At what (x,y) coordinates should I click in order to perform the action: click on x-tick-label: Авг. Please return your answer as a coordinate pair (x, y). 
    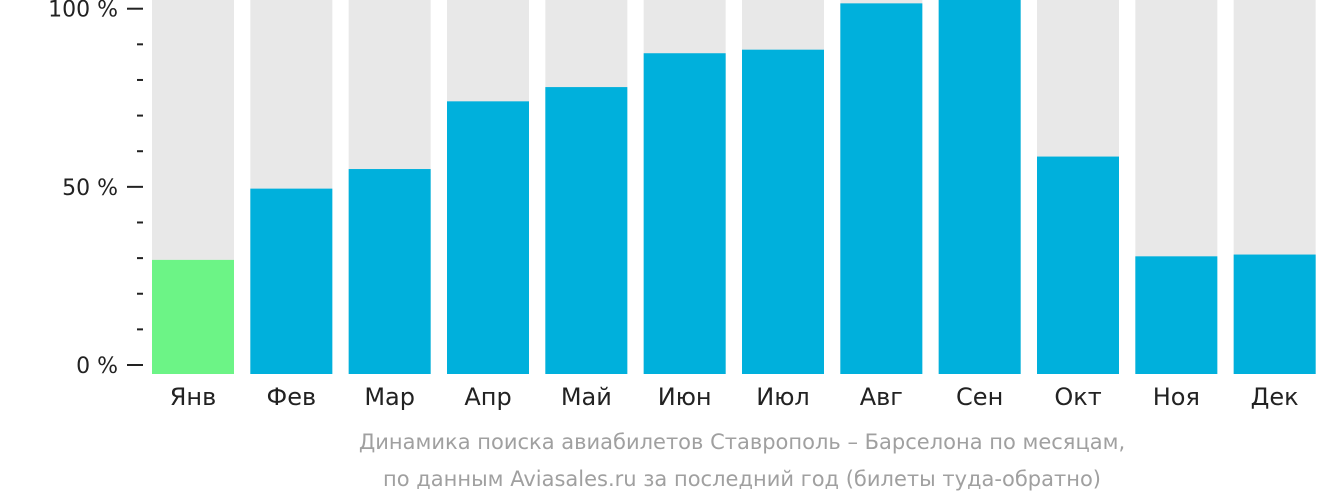
    Looking at the image, I should click on (881, 397).